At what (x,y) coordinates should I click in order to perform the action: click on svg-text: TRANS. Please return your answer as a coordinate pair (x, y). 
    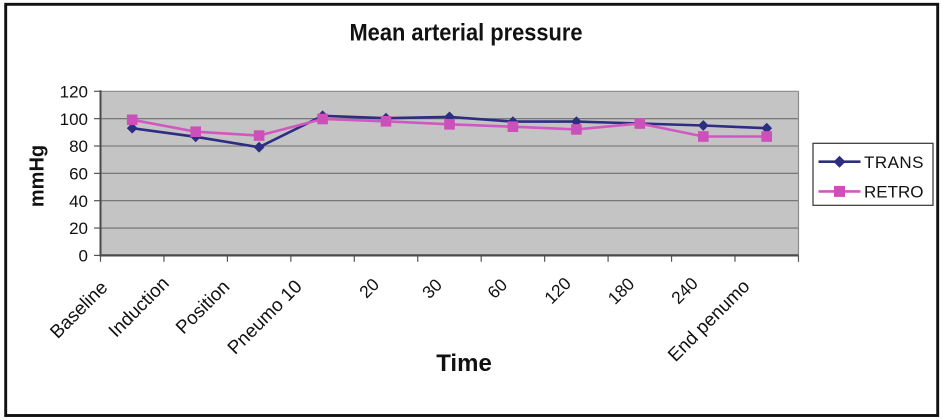
    Looking at the image, I should click on (894, 162).